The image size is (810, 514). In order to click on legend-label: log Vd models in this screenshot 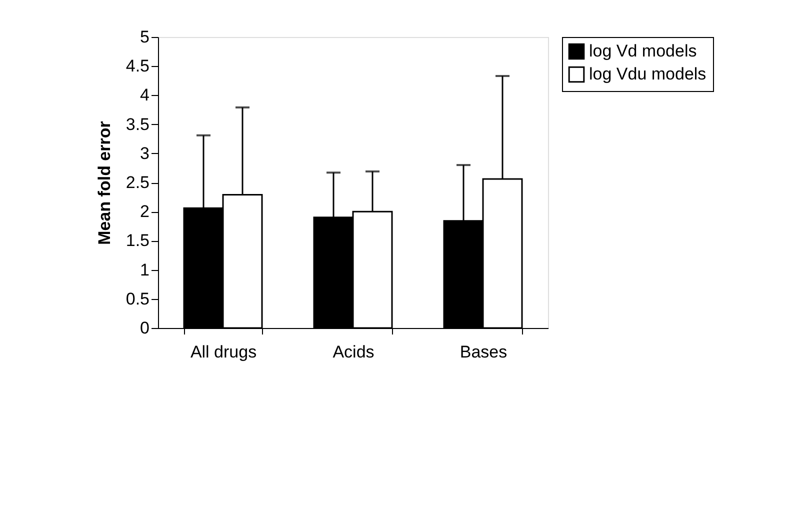, I will do `click(643, 51)`.